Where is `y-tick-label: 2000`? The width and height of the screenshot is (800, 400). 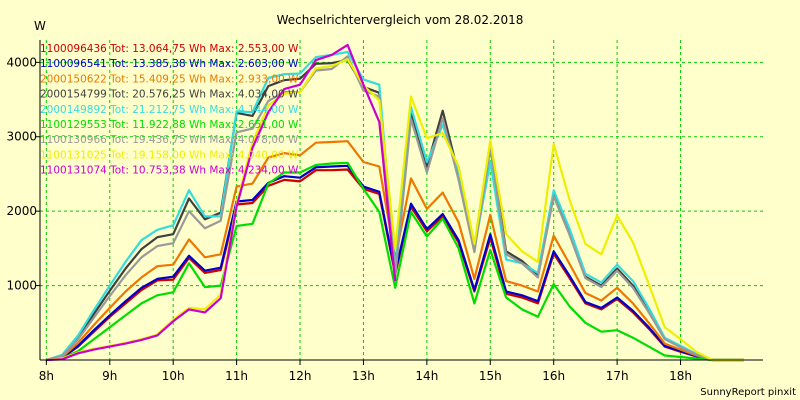 y-tick-label: 2000 is located at coordinates (21, 211).